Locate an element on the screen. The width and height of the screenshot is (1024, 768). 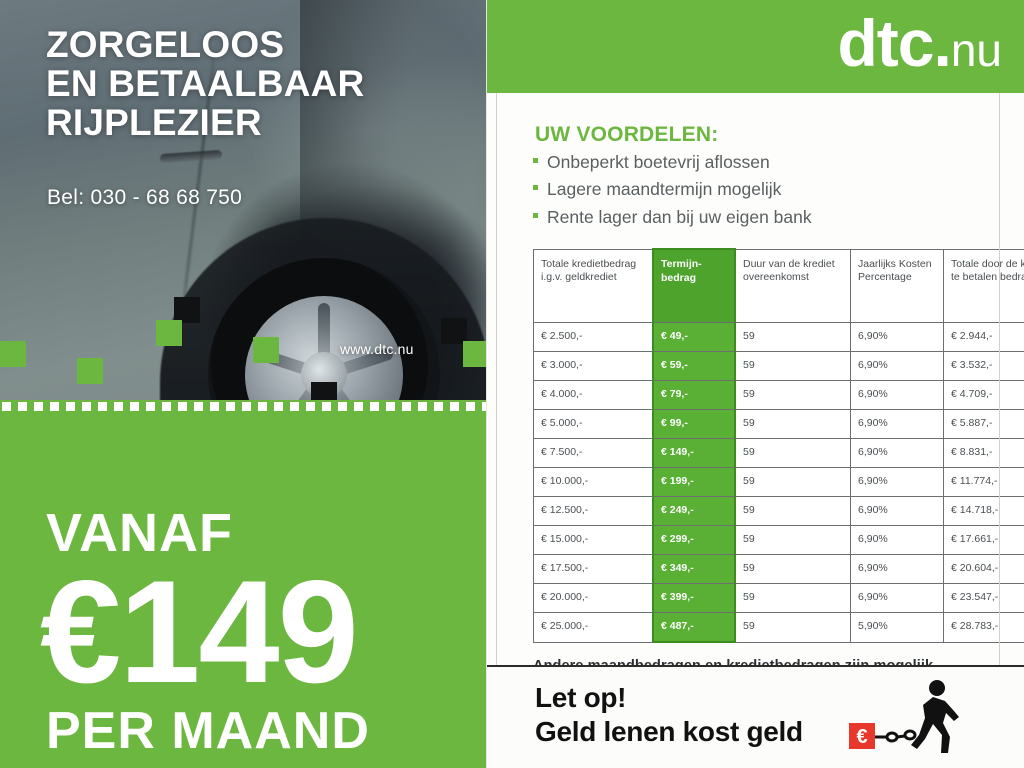
table-cell: € 20.000,- is located at coordinates (593, 598).